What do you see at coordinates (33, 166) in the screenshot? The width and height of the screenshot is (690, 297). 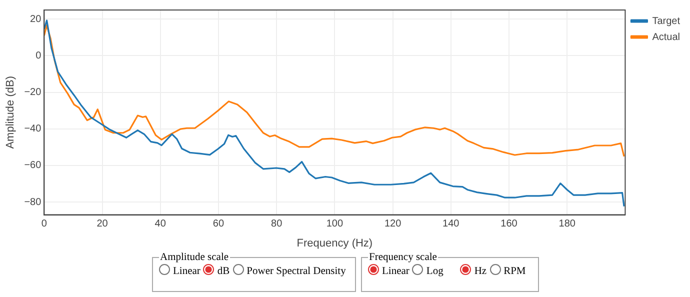 I see `y-tick-label: −60` at bounding box center [33, 166].